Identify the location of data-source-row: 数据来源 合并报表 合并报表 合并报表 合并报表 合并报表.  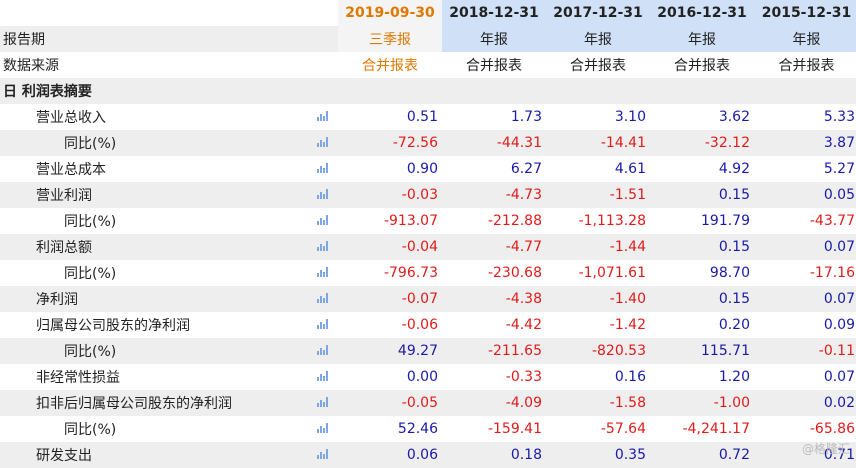
(428, 65).